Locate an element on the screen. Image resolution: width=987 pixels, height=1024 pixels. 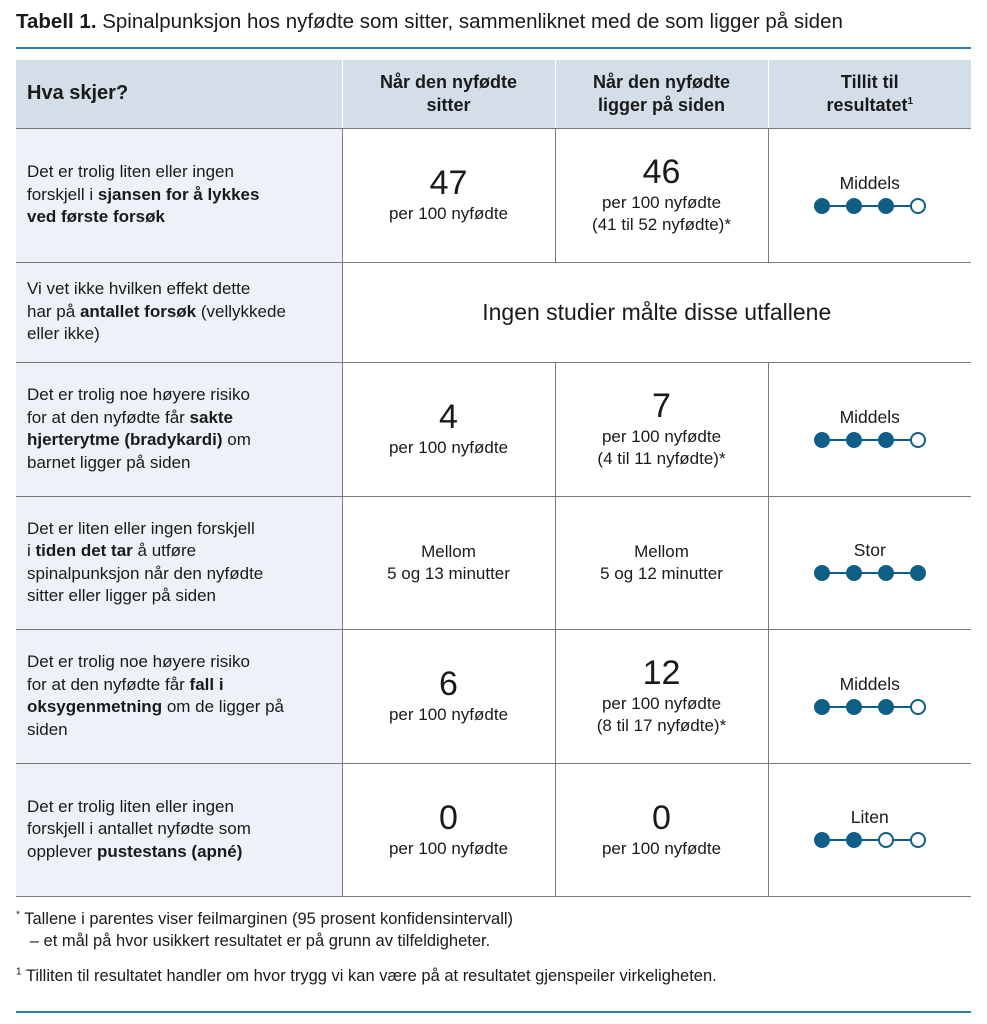
lying-result: 7 per 100 nyfødte (4 til 11 nyfødte)* is located at coordinates (661, 429).